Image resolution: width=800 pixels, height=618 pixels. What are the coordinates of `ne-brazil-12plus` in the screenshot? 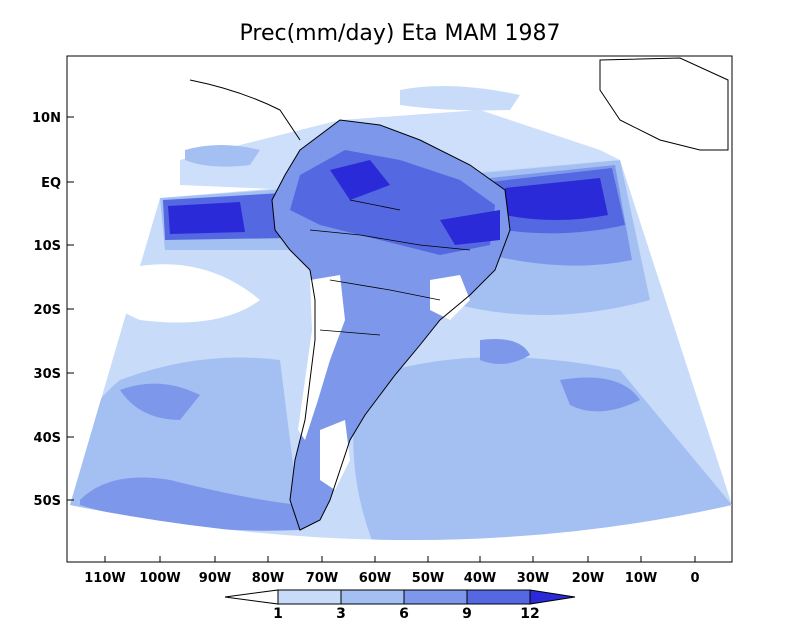 It's located at (470, 227).